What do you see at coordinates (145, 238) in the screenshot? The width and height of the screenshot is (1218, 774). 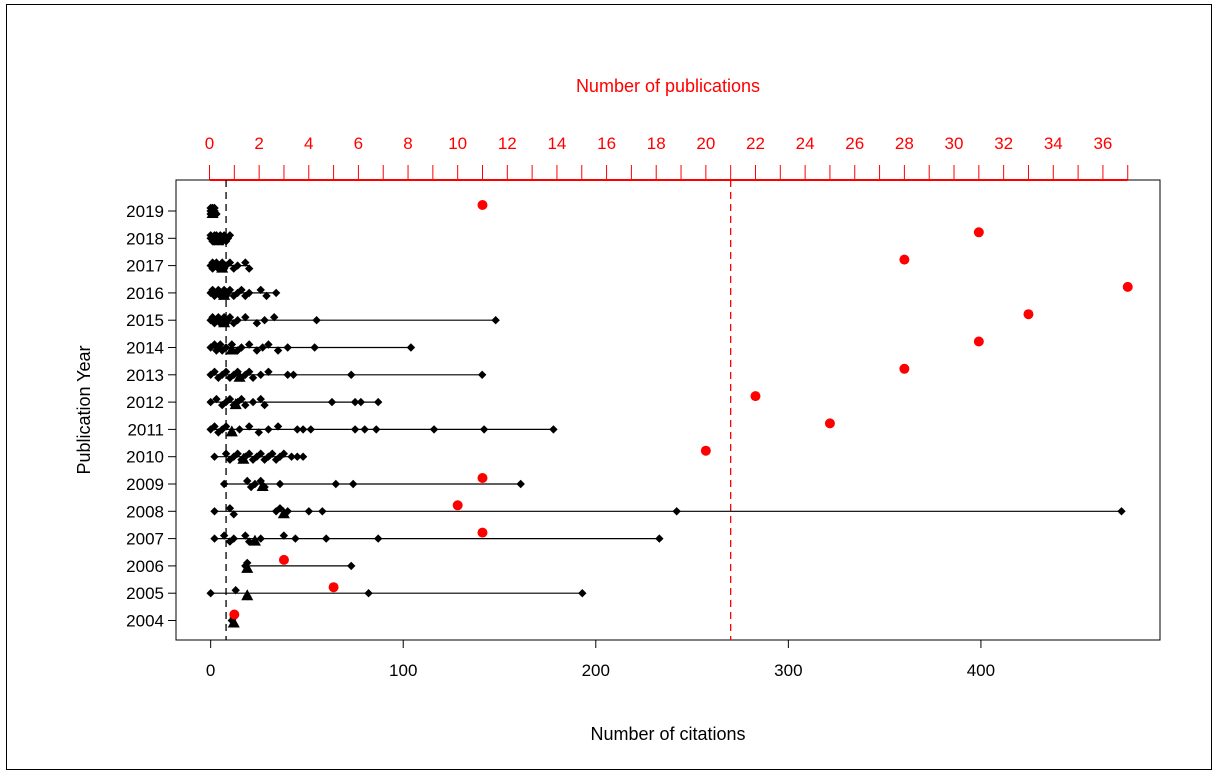 I see `year-tick-label: 2018` at bounding box center [145, 238].